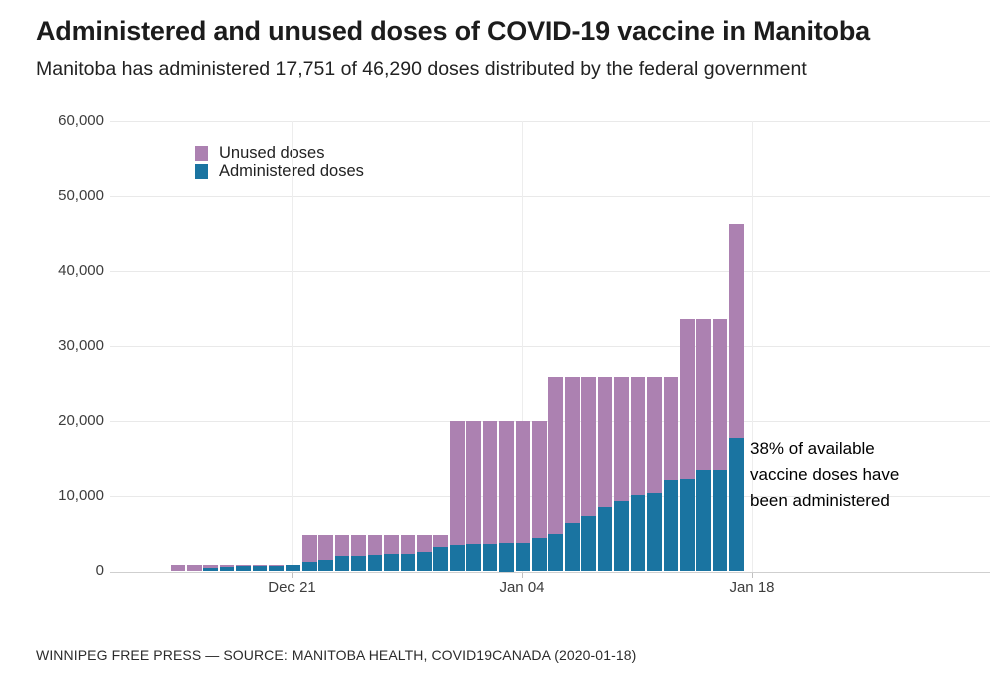 Image resolution: width=1000 pixels, height=692 pixels. What do you see at coordinates (99, 570) in the screenshot?
I see `y-axis-tick-label: 0` at bounding box center [99, 570].